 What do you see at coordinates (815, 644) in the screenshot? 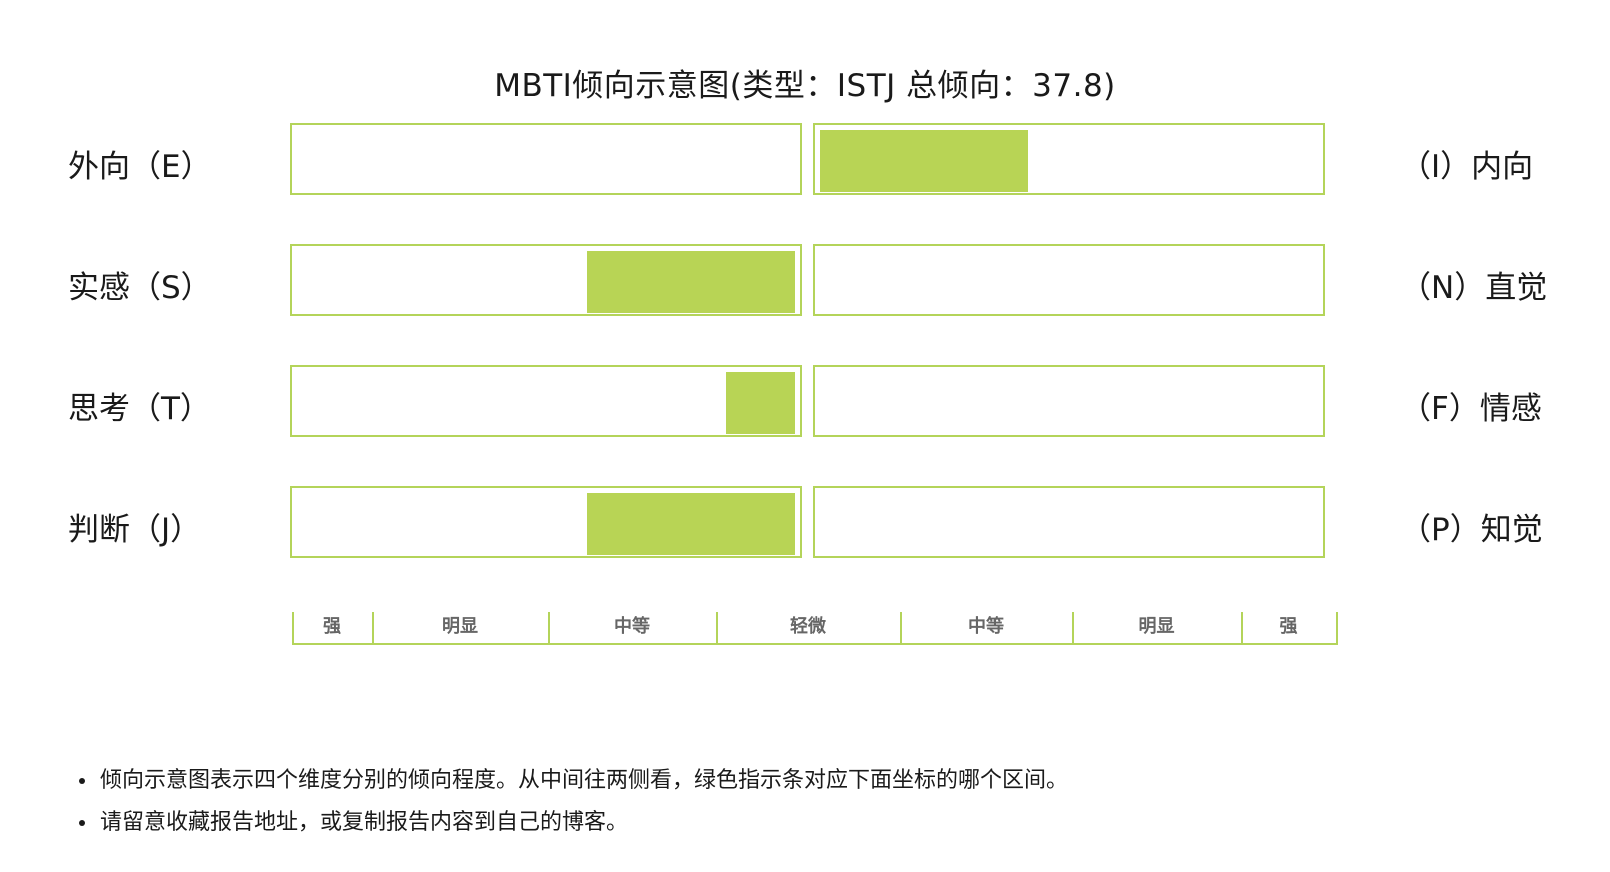
I see `scale-baseline` at bounding box center [815, 644].